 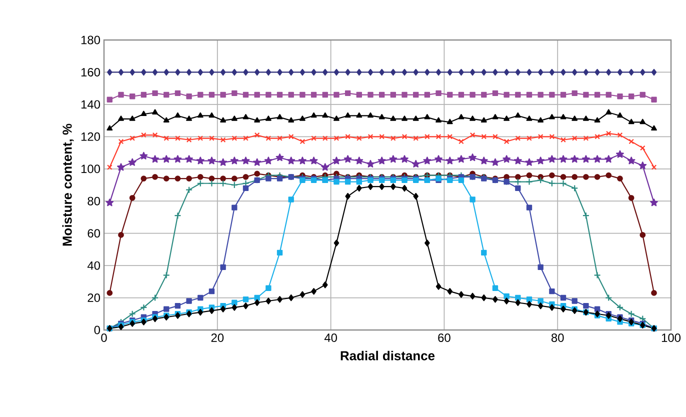 What do you see at coordinates (90, 104) in the screenshot?
I see `y-tick-label: 140` at bounding box center [90, 104].